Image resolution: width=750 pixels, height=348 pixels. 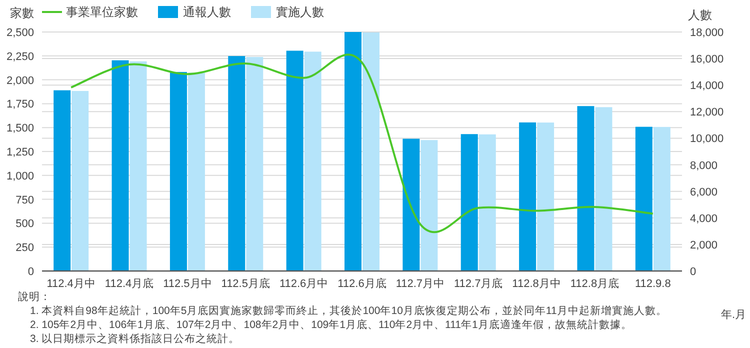 What do you see at coordinates (71, 283) in the screenshot?
I see `x-tick-label: 112.4月中` at bounding box center [71, 283].